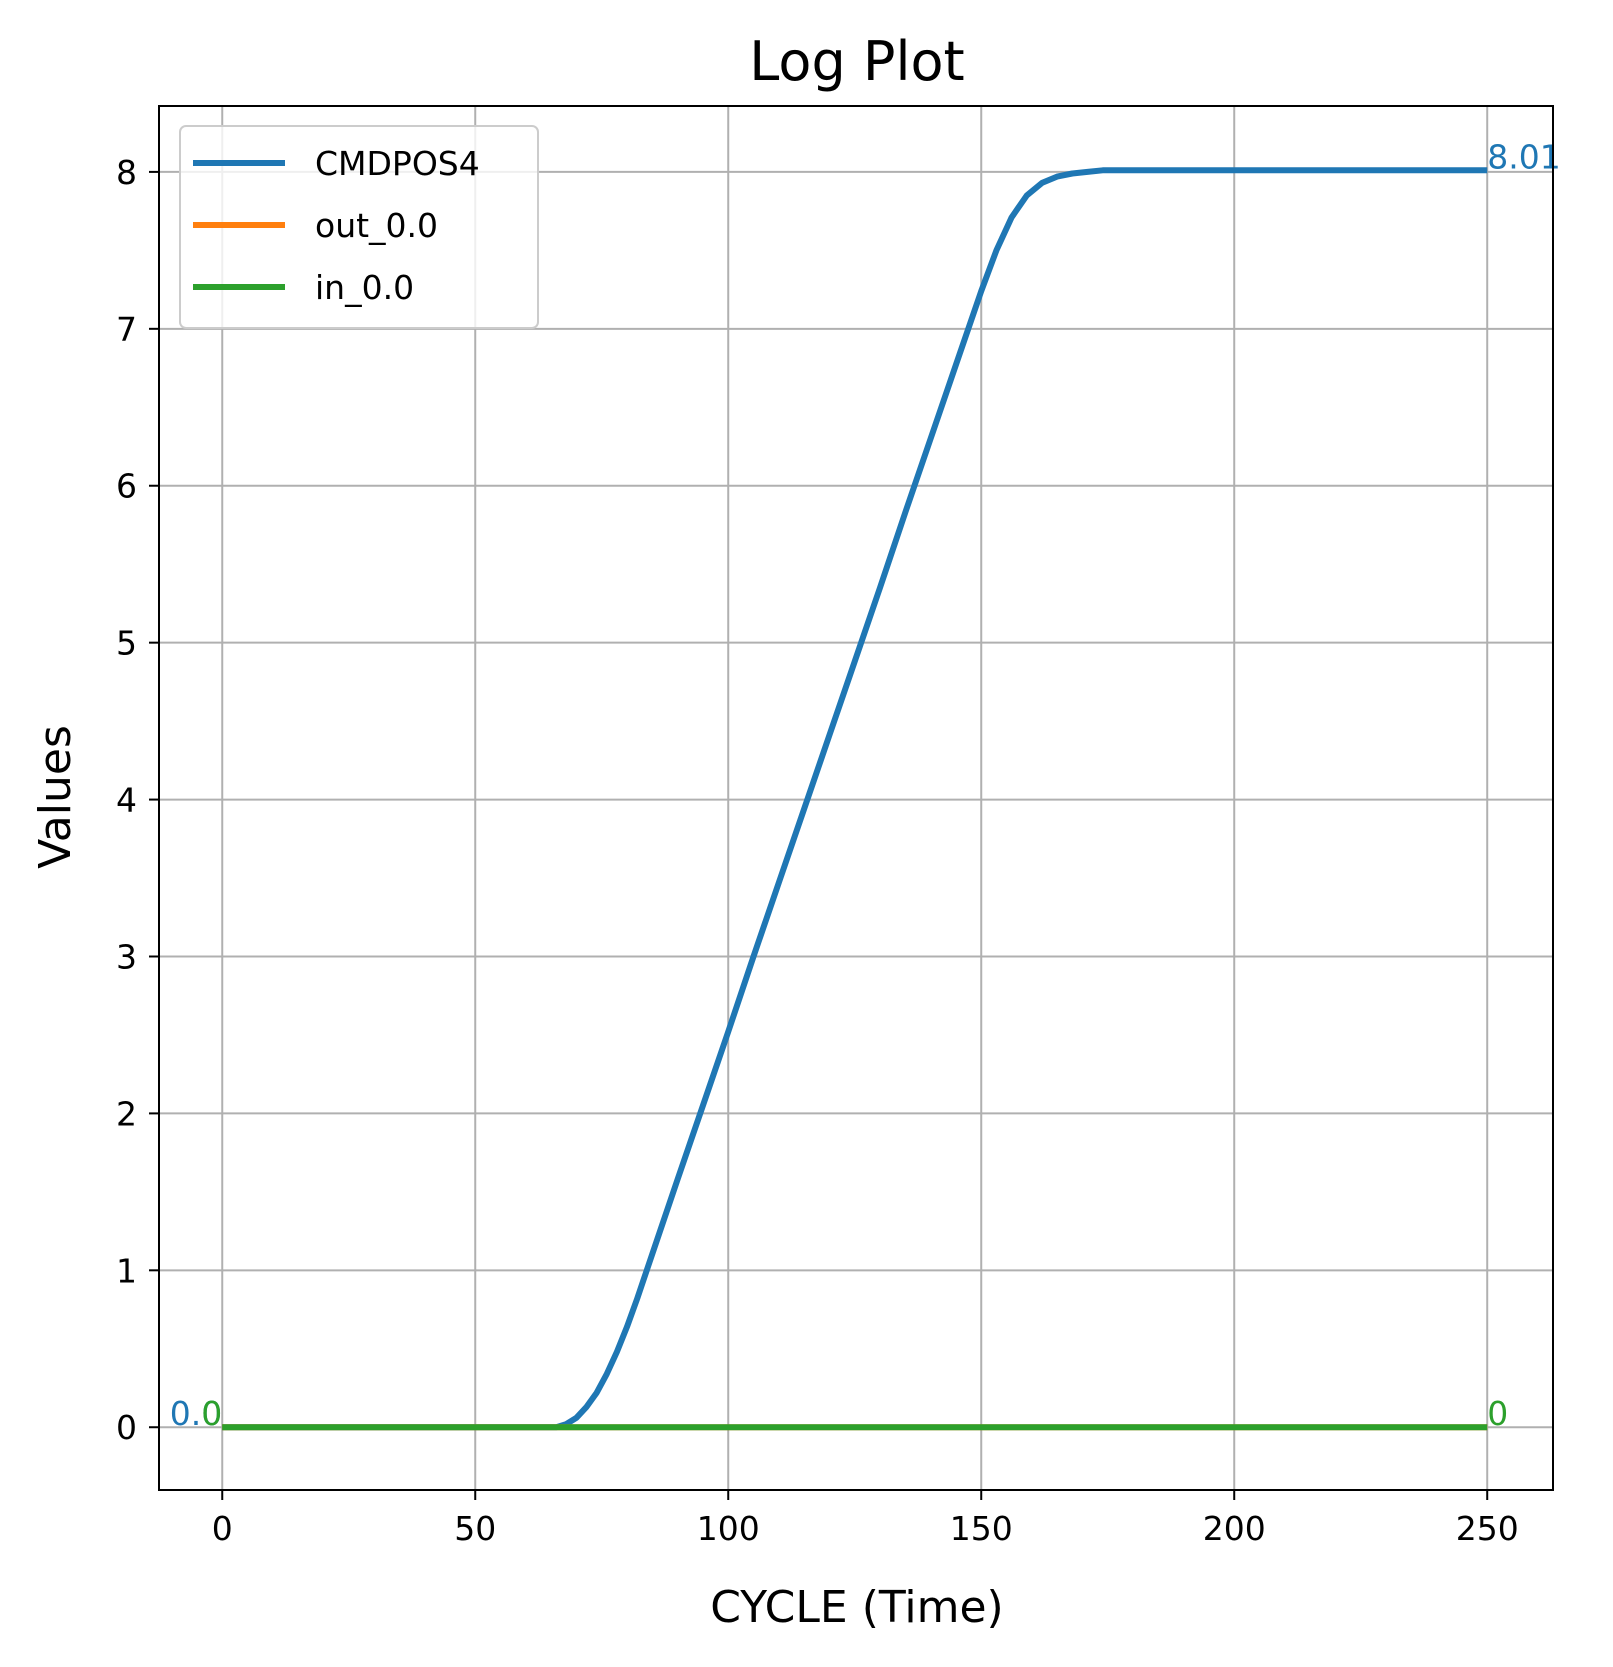 The height and width of the screenshot is (1667, 1613). I want to click on end-value-label: 8.01, so click(1523, 156).